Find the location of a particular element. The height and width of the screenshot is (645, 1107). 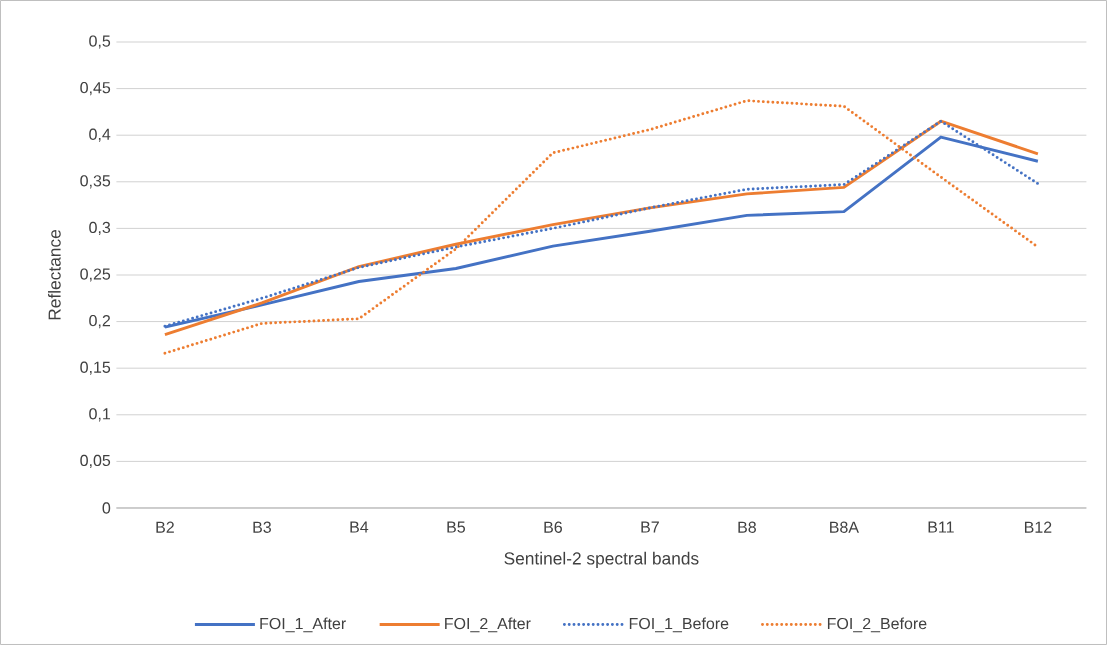

legend-label: FOI_1_After is located at coordinates (303, 625).